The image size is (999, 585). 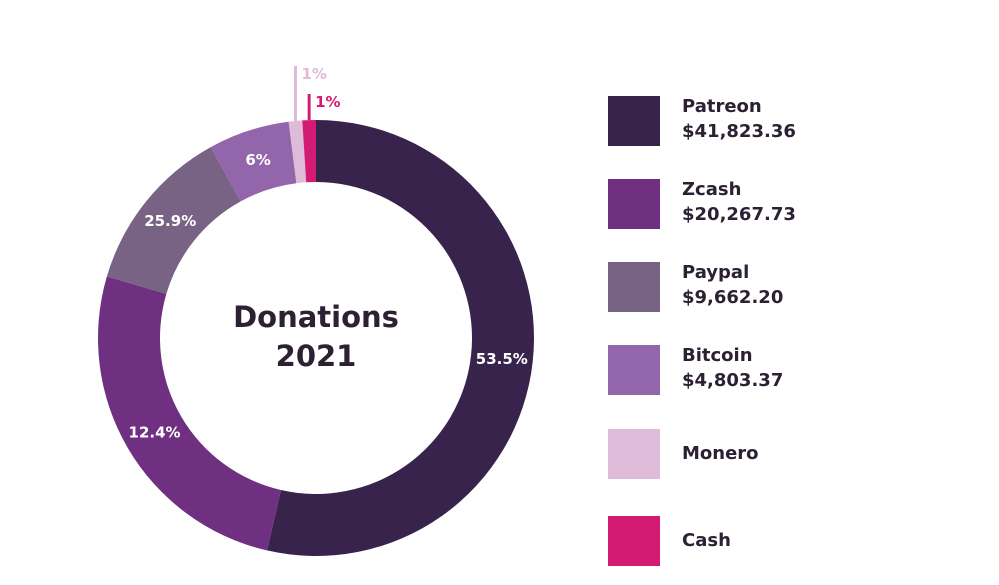 I want to click on legend-amount: $4,803.37, so click(x=733, y=380).